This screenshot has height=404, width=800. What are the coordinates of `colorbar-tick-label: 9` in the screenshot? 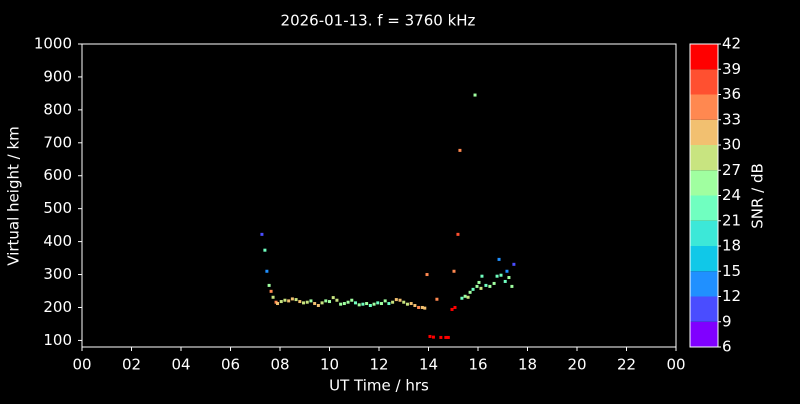 It's located at (727, 321).